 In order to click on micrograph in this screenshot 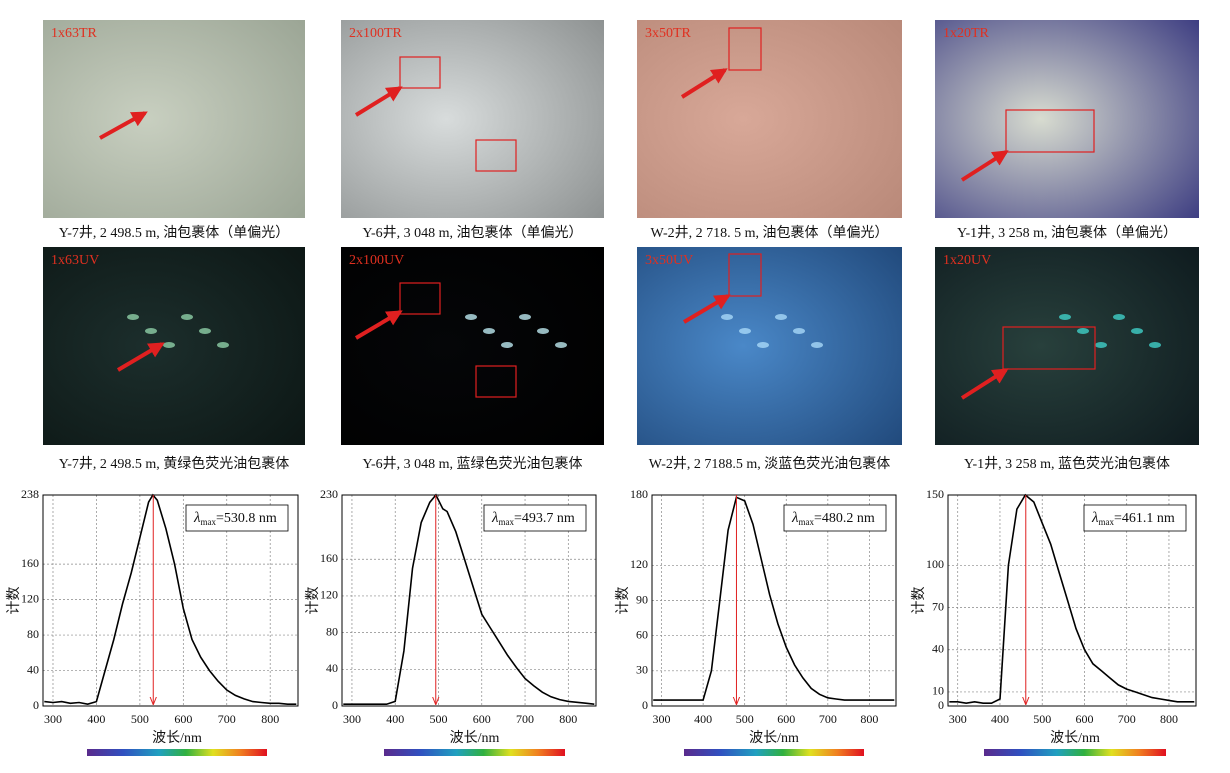, I will do `click(1067, 119)`.